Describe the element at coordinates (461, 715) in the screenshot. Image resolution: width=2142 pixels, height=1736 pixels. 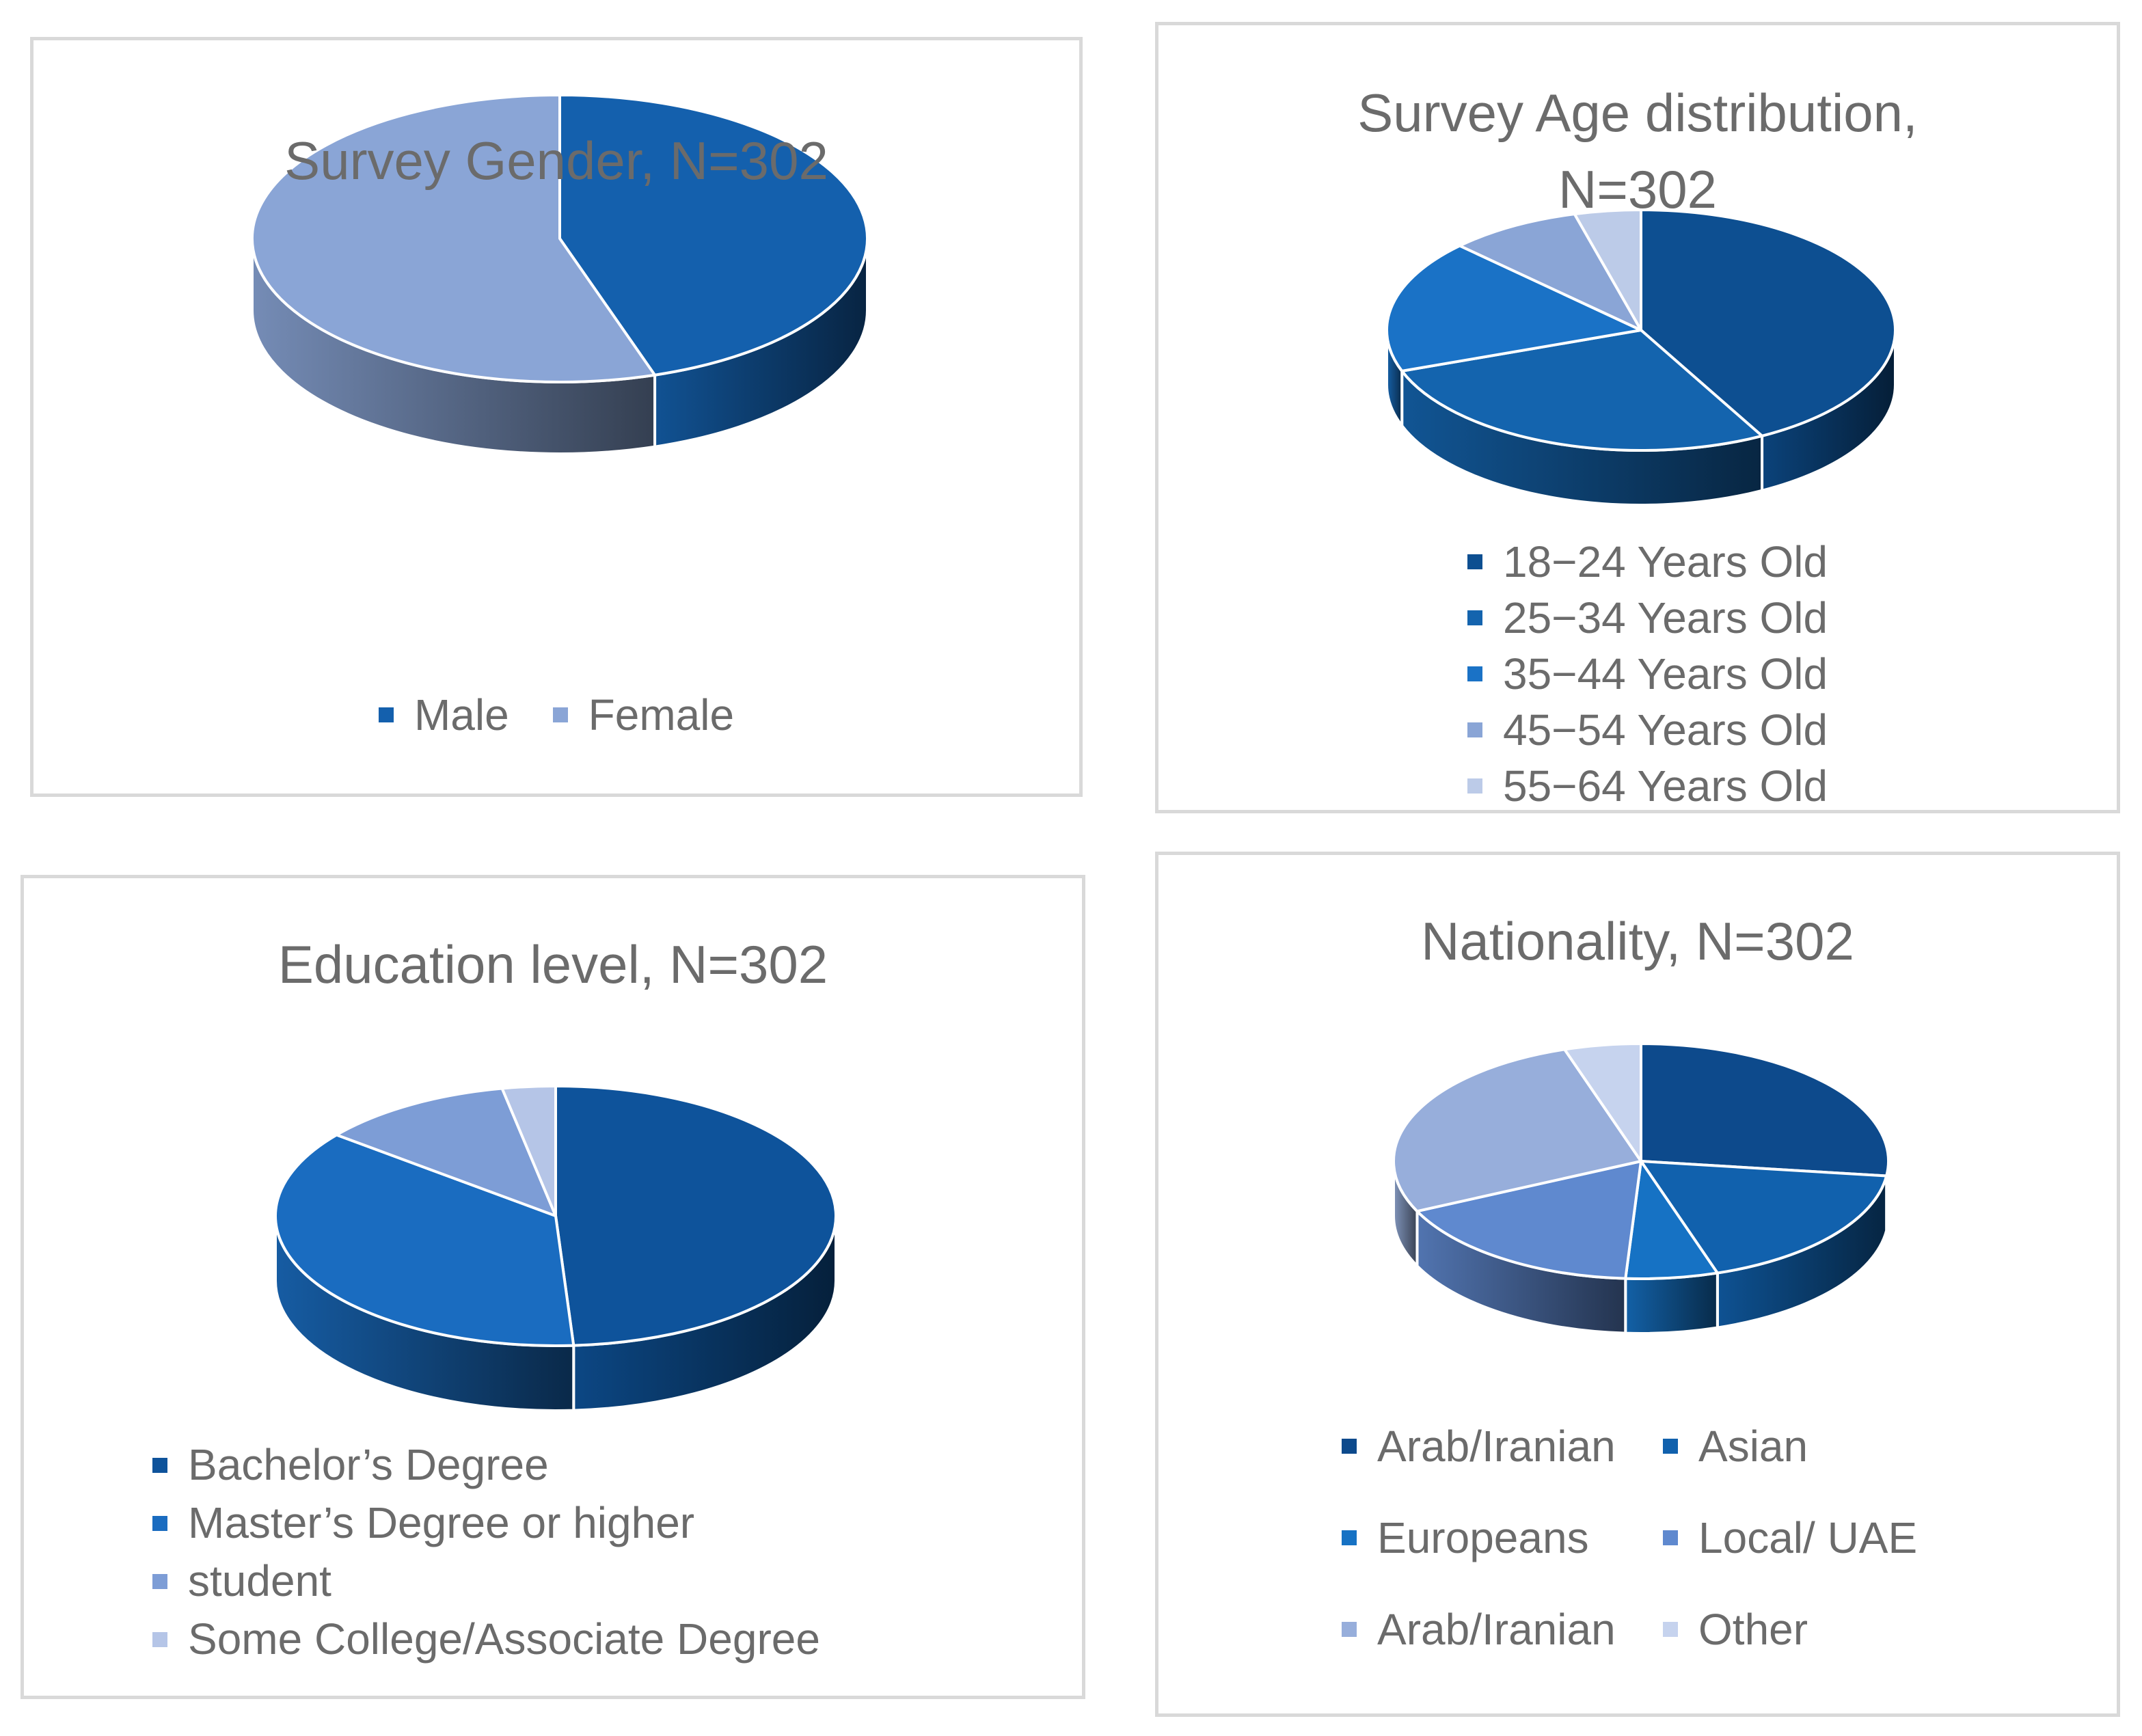
I see `legend-label: Male` at that location.